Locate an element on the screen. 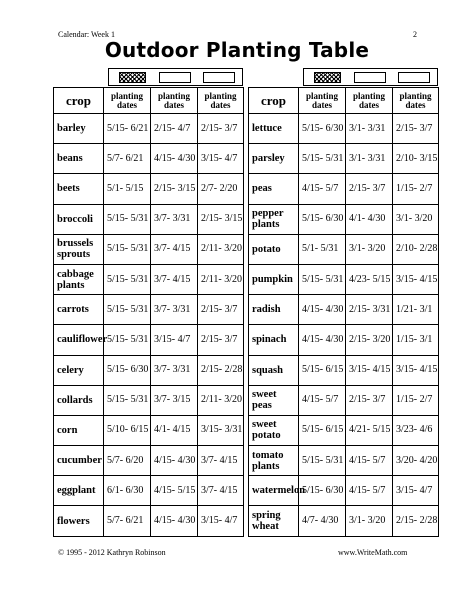 The height and width of the screenshot is (597, 474). crop-name: cauliflower is located at coordinates (80, 340).